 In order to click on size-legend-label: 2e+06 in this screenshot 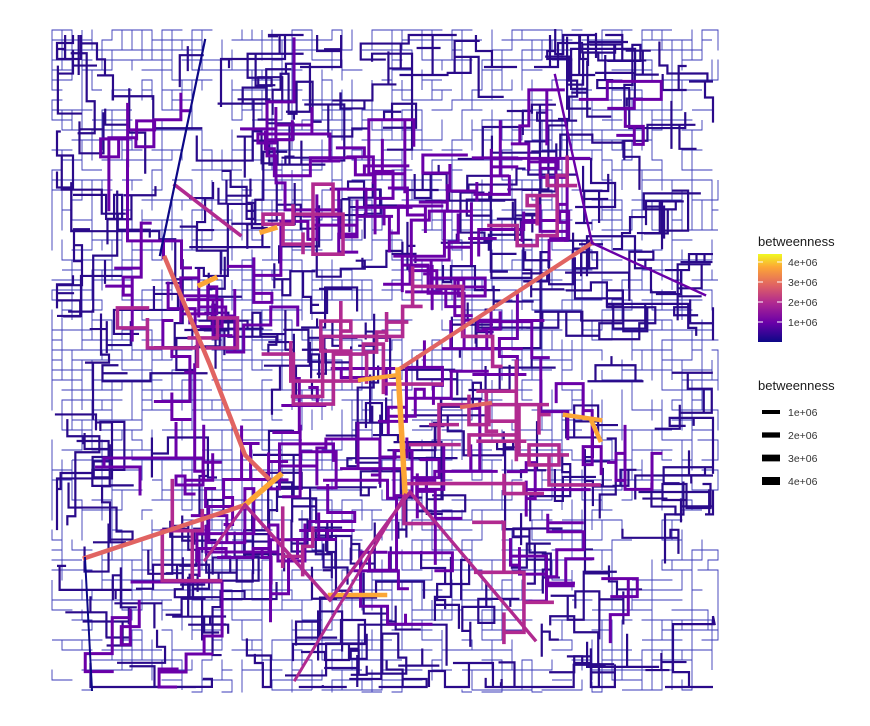, I will do `click(803, 436)`.